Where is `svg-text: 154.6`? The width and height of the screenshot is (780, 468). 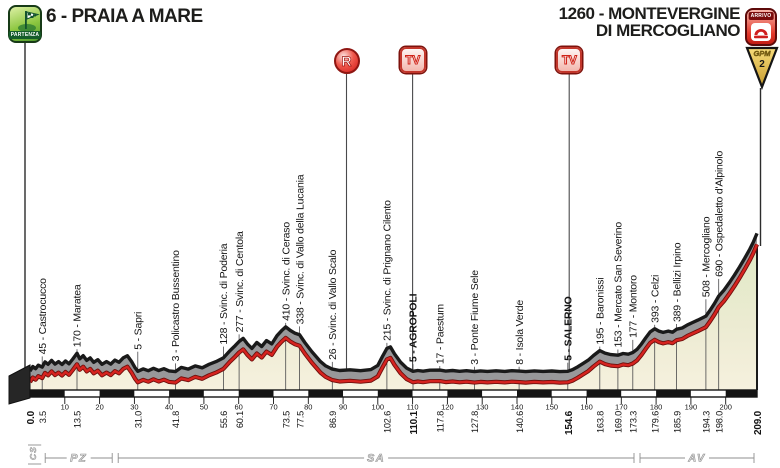
svg-text: 154.6 is located at coordinates (569, 422).